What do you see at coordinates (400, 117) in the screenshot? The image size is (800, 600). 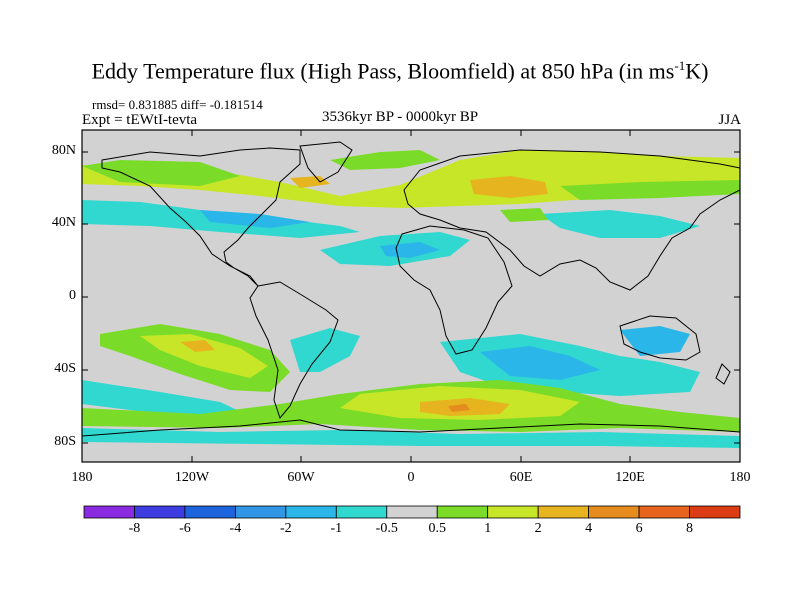 I see `period-label: 3536kyr BP - 0000kyr BP` at bounding box center [400, 117].